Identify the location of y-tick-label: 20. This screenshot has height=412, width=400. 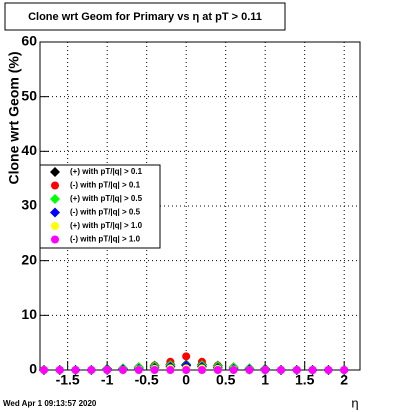
(29, 259).